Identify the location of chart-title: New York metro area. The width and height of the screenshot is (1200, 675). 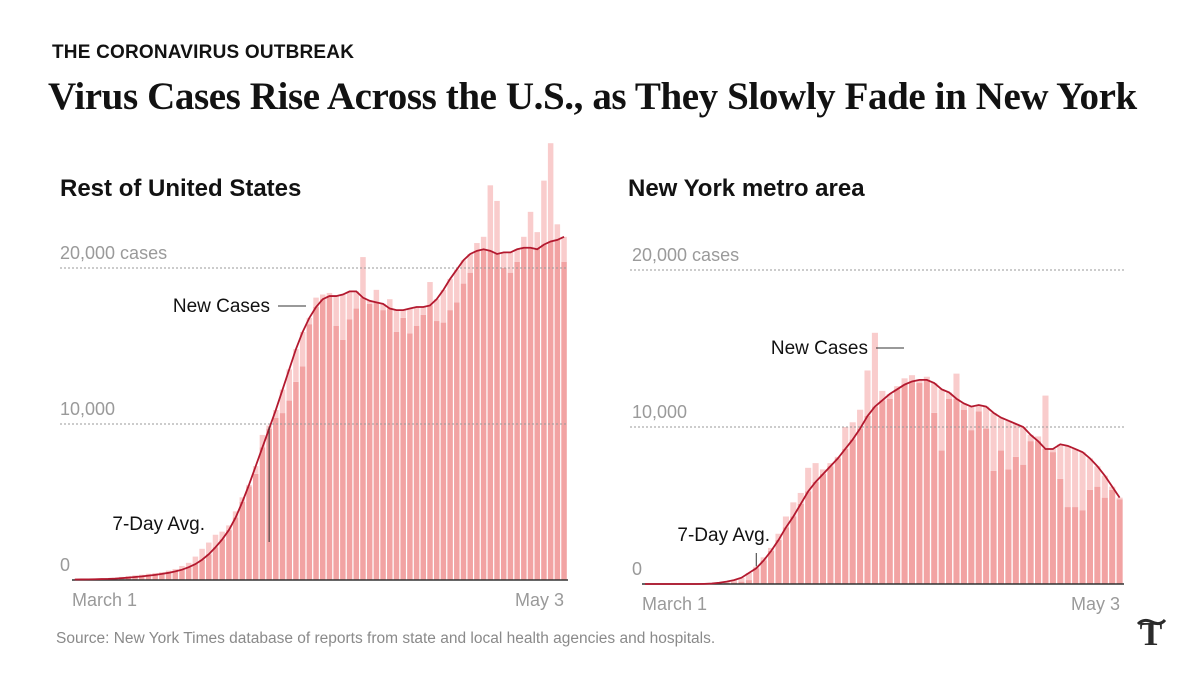
(746, 188).